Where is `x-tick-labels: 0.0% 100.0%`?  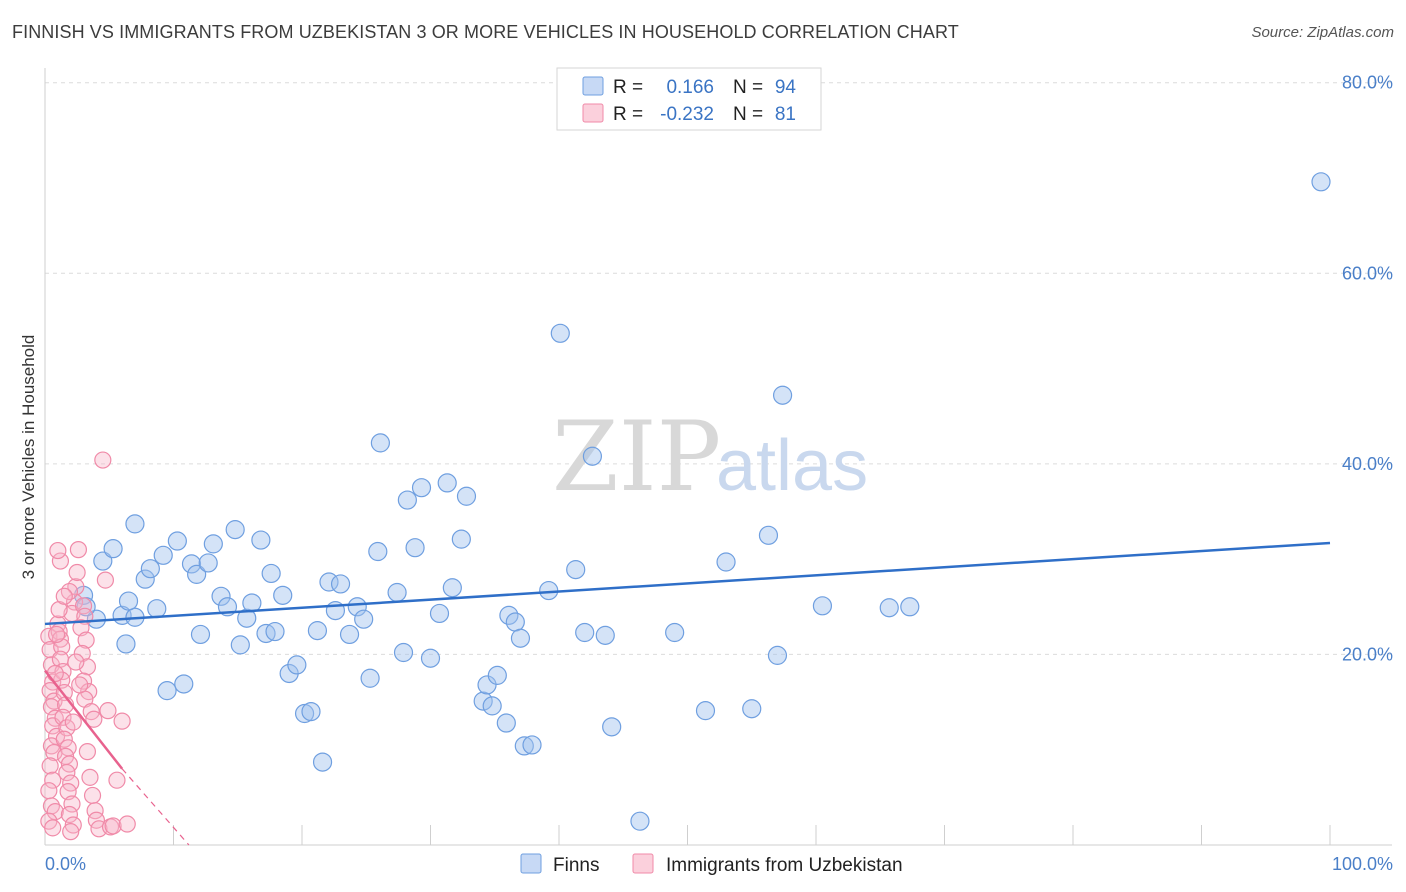
x-tick-labels: 0.0% 100.0% is located at coordinates (719, 864).